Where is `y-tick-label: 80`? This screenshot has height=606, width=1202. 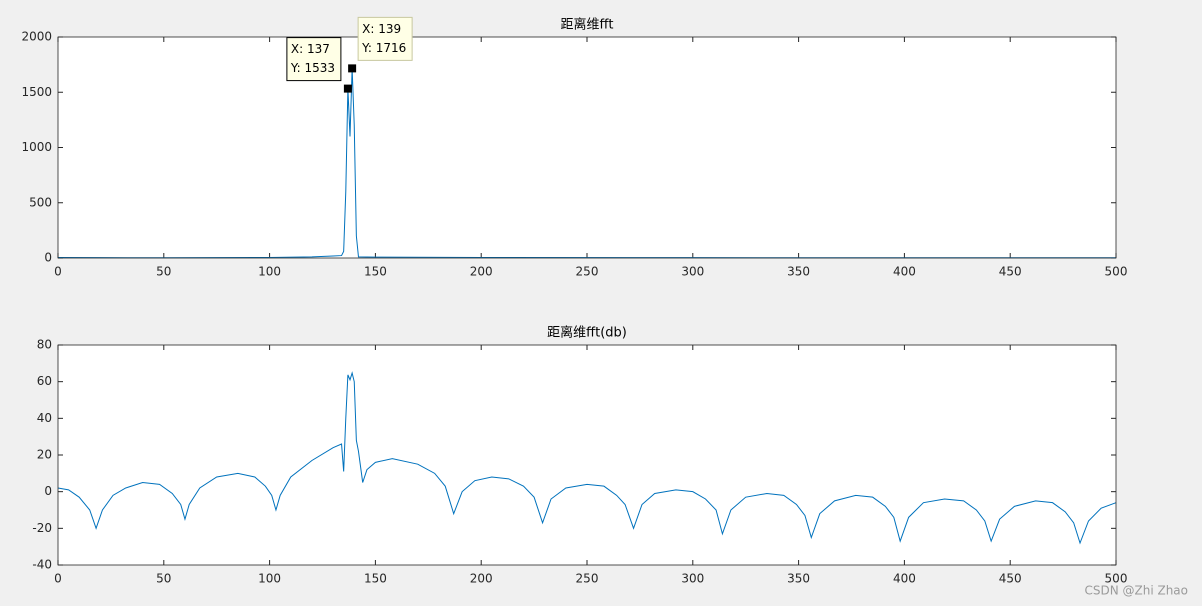
y-tick-label: 80 is located at coordinates (44, 345).